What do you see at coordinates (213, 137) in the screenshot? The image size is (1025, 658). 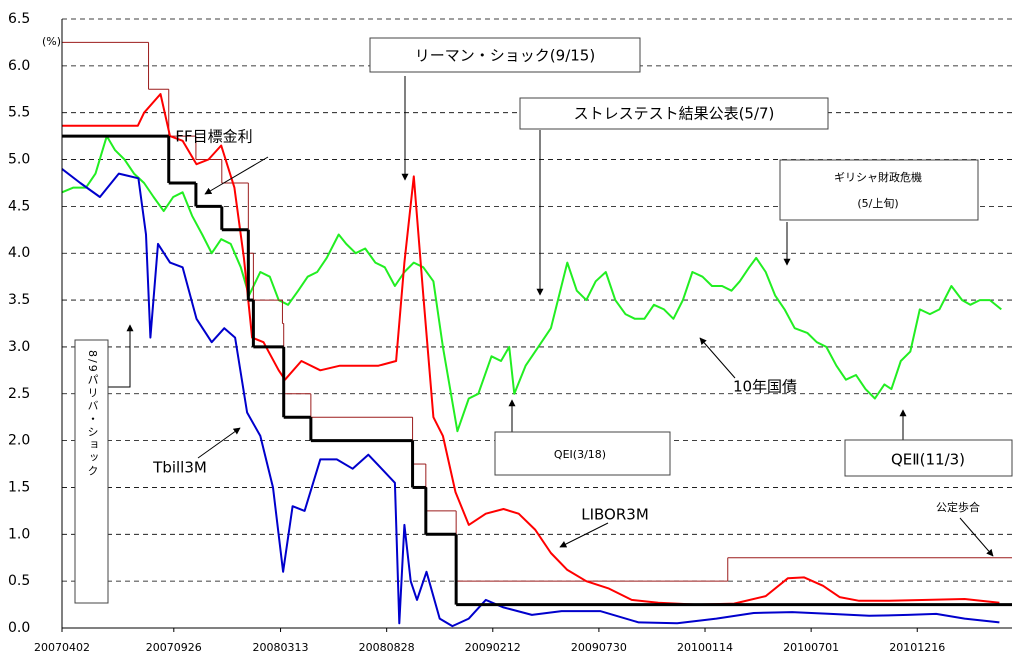 I see `series-label: FF目標金利` at bounding box center [213, 137].